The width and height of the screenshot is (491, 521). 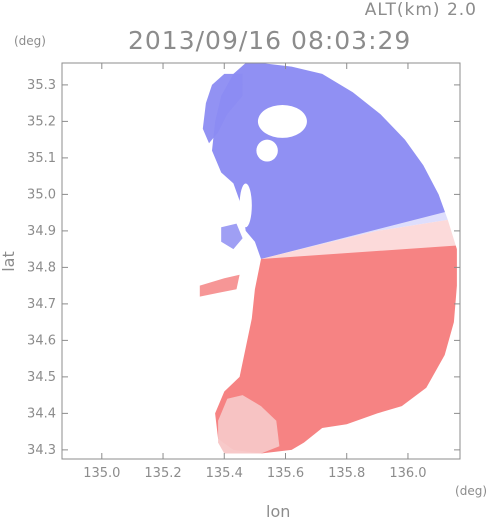 What do you see at coordinates (267, 150) in the screenshot?
I see `lake-gap-south` at bounding box center [267, 150].